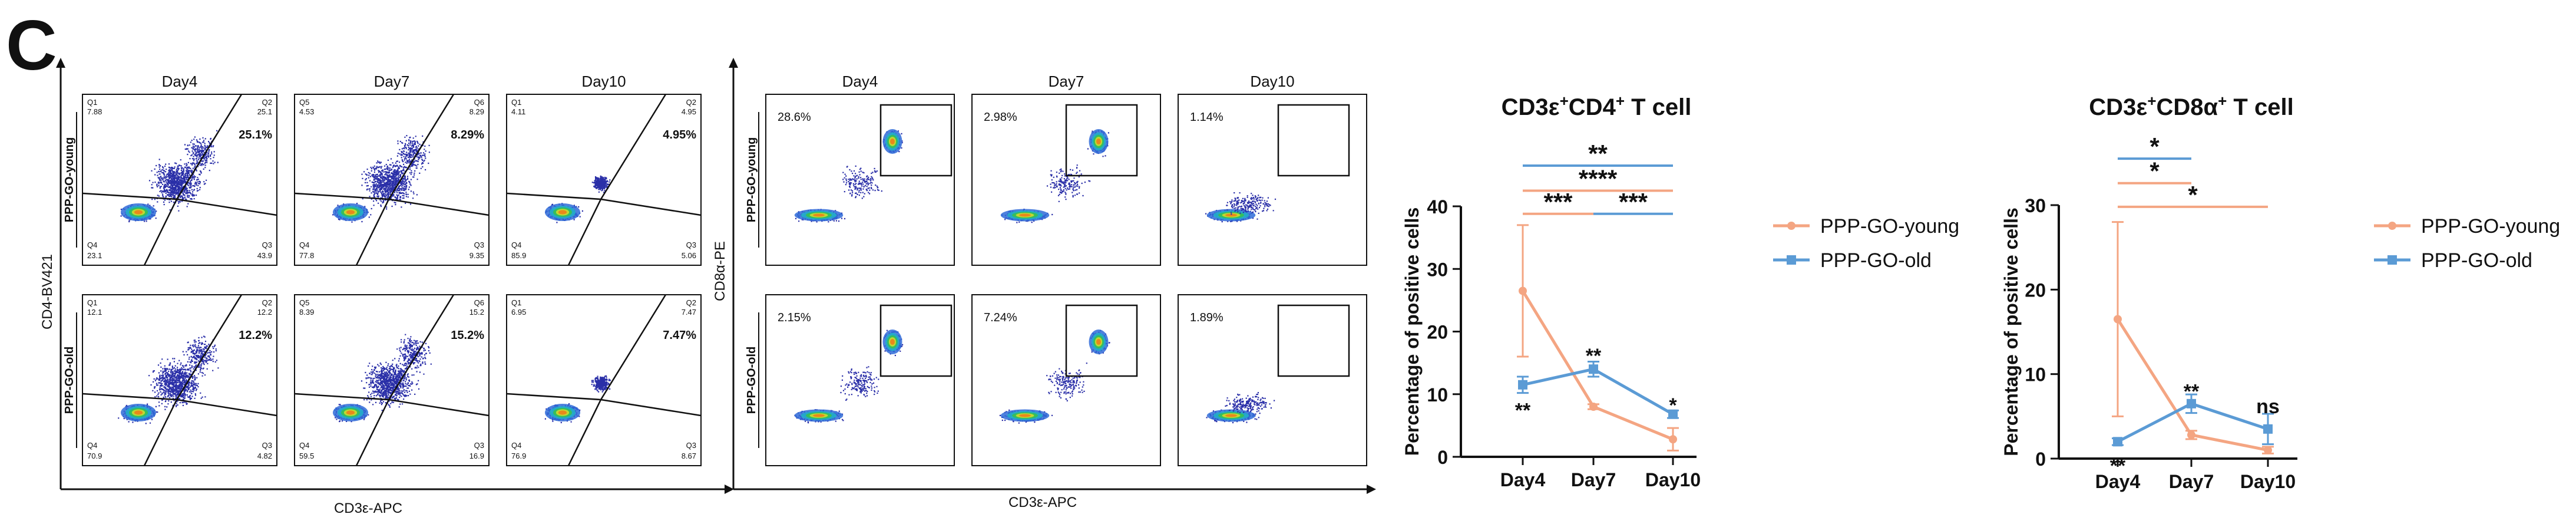 This screenshot has width=2576, height=514. Describe the element at coordinates (518, 312) in the screenshot. I see `quadrant-value: 6.95` at that location.